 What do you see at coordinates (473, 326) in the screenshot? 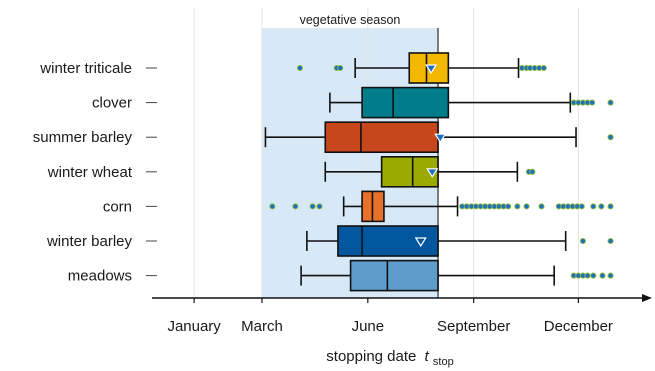
I see `x-tick-label: September` at bounding box center [473, 326].